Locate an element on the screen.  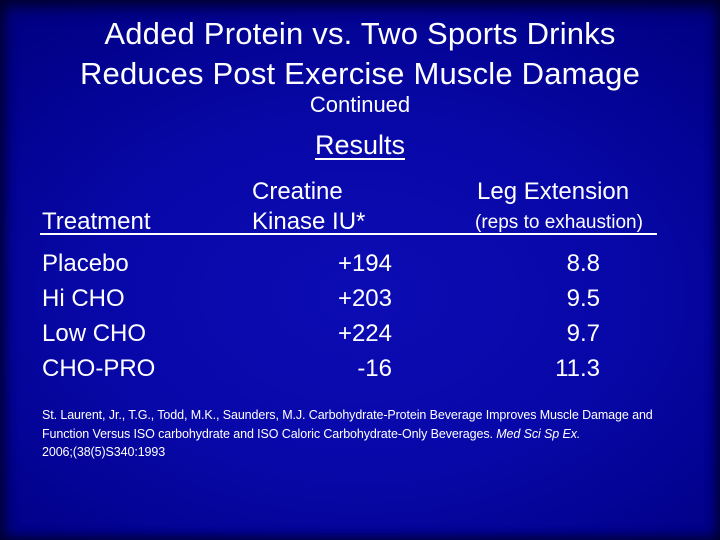
treatment-cell: Placebo is located at coordinates (85, 263).